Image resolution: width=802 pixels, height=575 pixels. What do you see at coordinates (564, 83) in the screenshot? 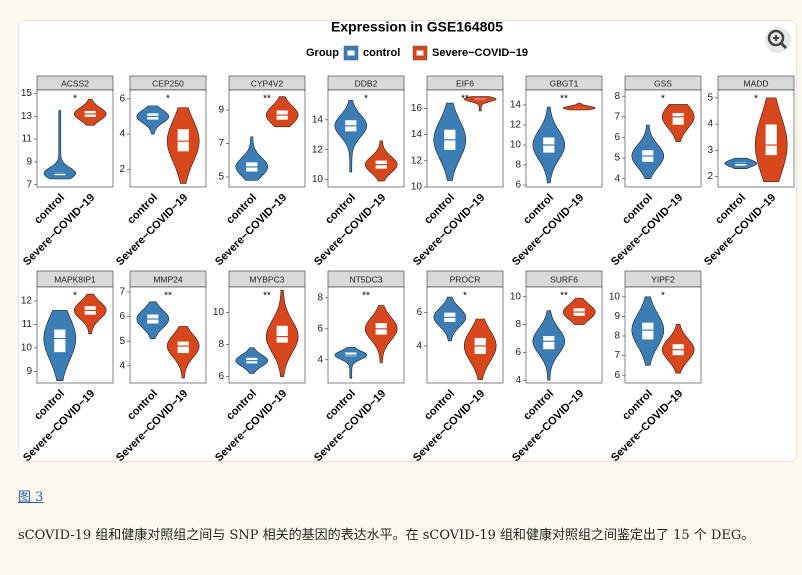
I see `panel-title: GBGT1` at bounding box center [564, 83].